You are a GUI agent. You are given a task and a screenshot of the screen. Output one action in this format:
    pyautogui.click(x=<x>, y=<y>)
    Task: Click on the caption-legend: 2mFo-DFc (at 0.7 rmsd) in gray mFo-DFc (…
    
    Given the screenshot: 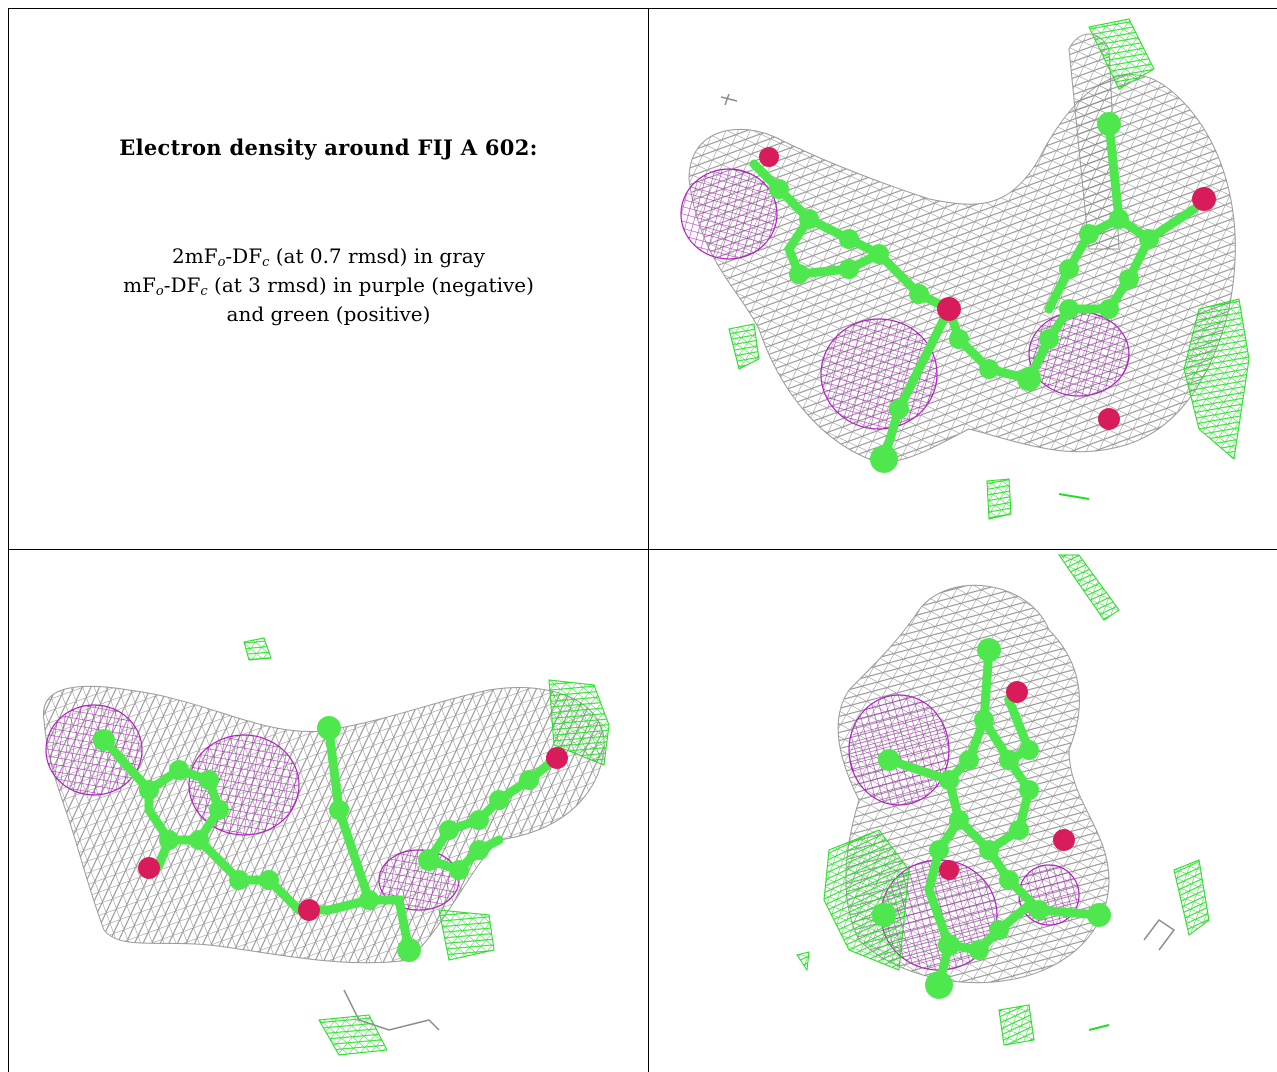 What is the action you would take?
    pyautogui.click(x=328, y=285)
    